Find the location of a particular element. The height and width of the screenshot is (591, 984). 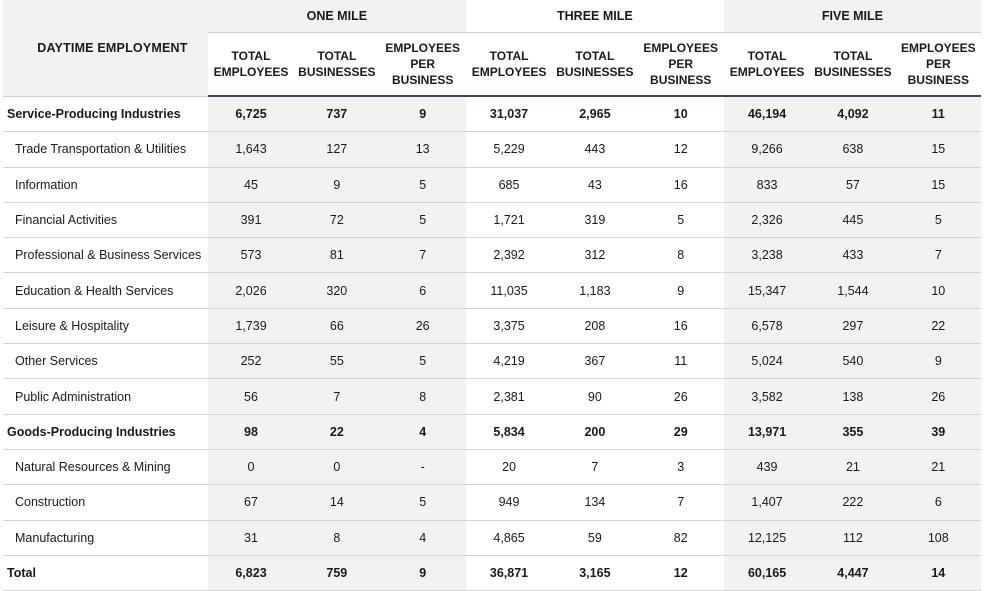

table-cell: 66 is located at coordinates (337, 326).